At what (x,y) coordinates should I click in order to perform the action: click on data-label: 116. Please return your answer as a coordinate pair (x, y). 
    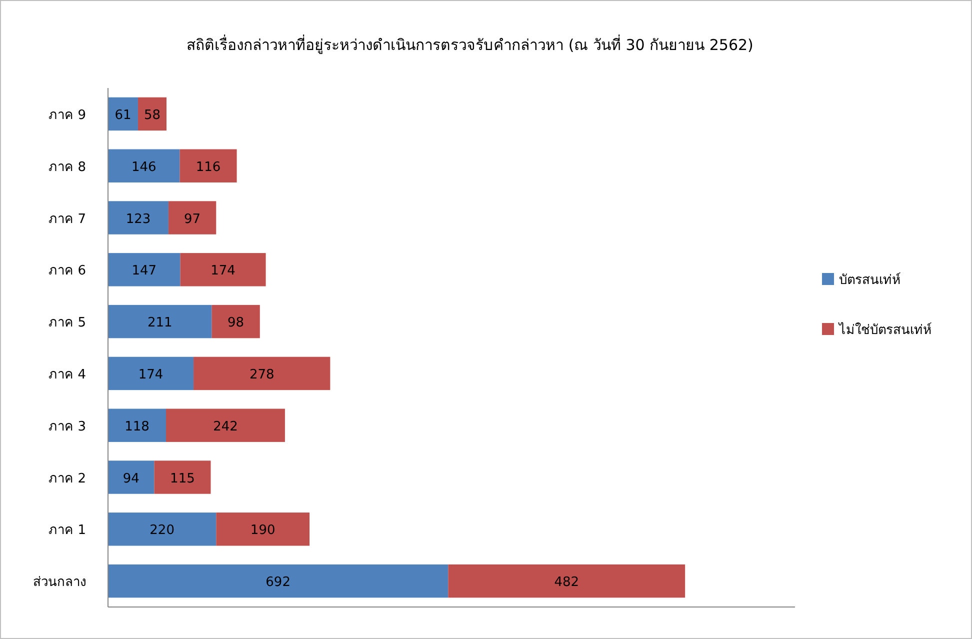
    Looking at the image, I should click on (208, 167).